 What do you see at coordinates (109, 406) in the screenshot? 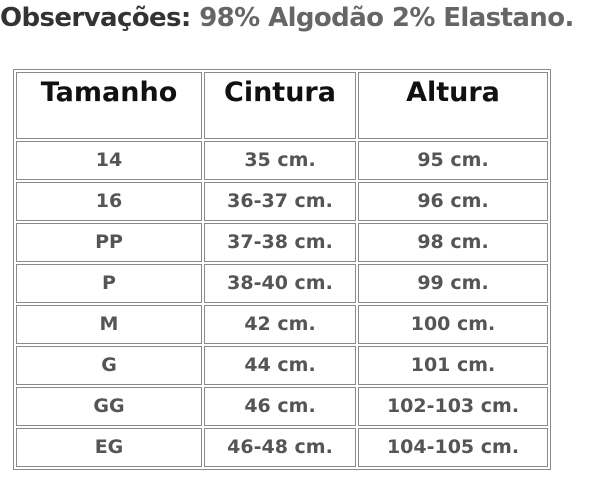
I see `cell-size: GG` at bounding box center [109, 406].